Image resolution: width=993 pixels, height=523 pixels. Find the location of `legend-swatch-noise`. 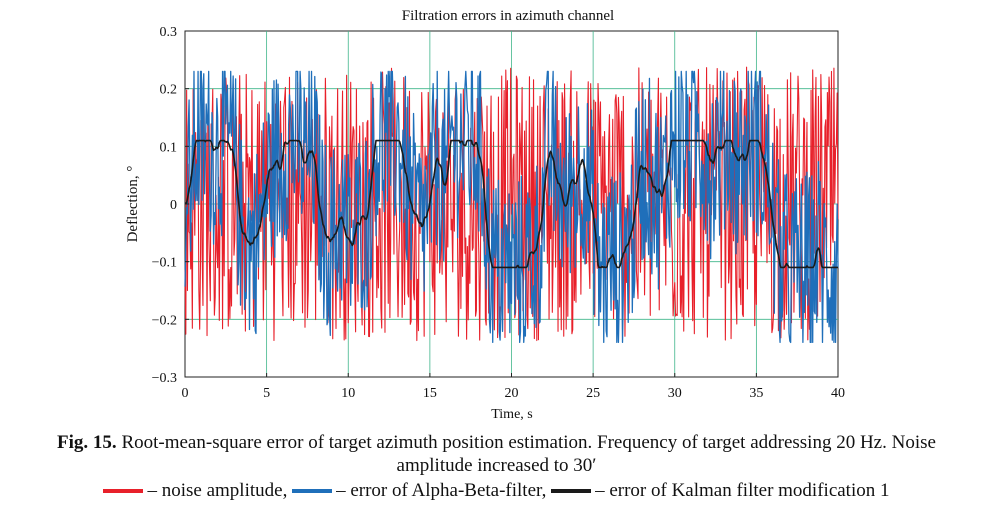

legend-swatch-noise is located at coordinates (123, 490).